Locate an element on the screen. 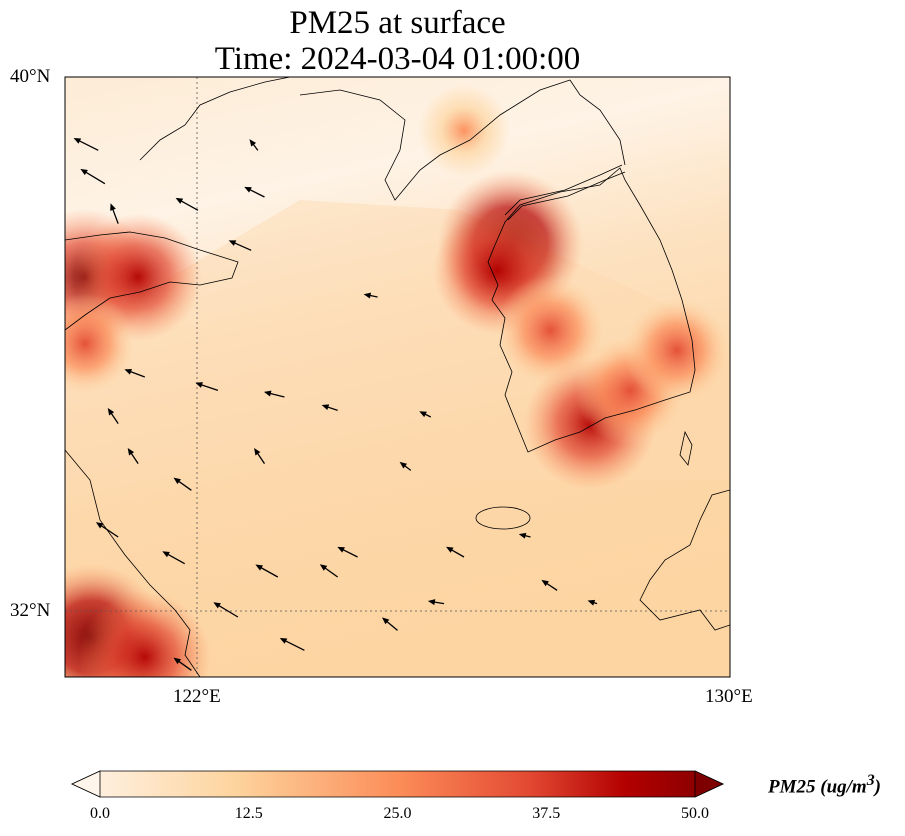 The width and height of the screenshot is (905, 836). map-title: PM25 at surface is located at coordinates (397, 23).